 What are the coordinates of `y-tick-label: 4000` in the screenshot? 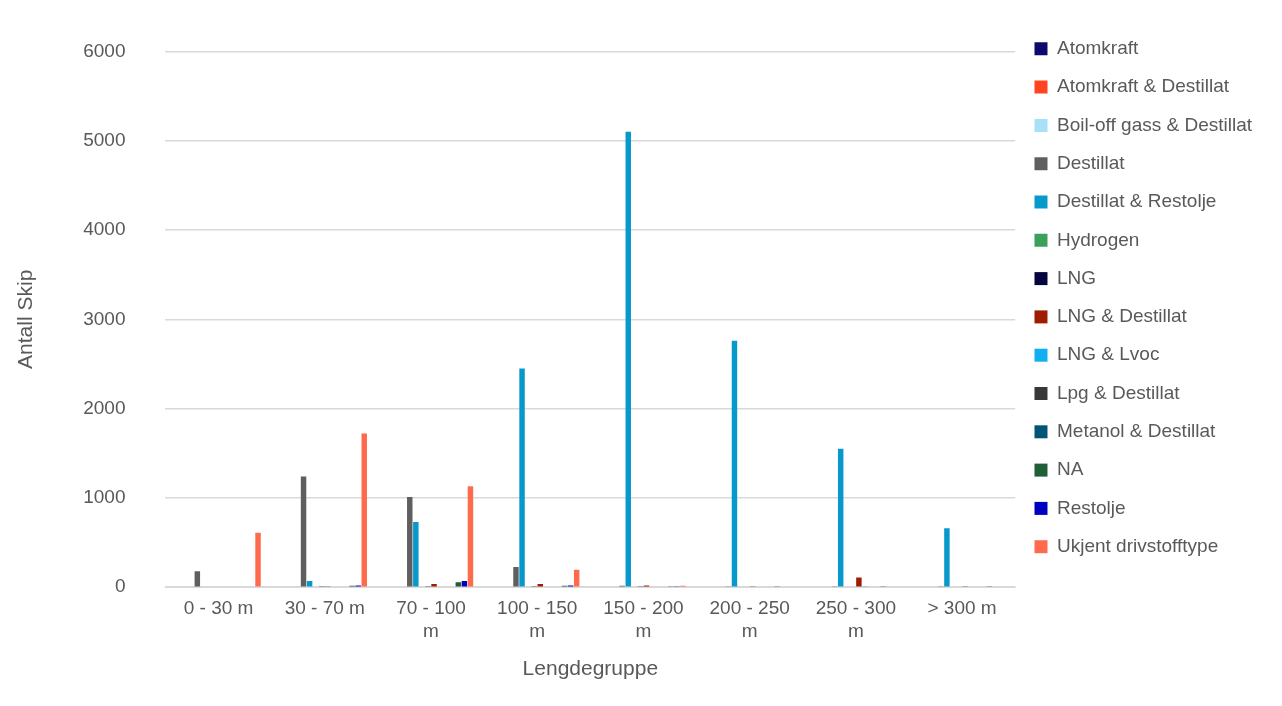 It's located at (104, 229).